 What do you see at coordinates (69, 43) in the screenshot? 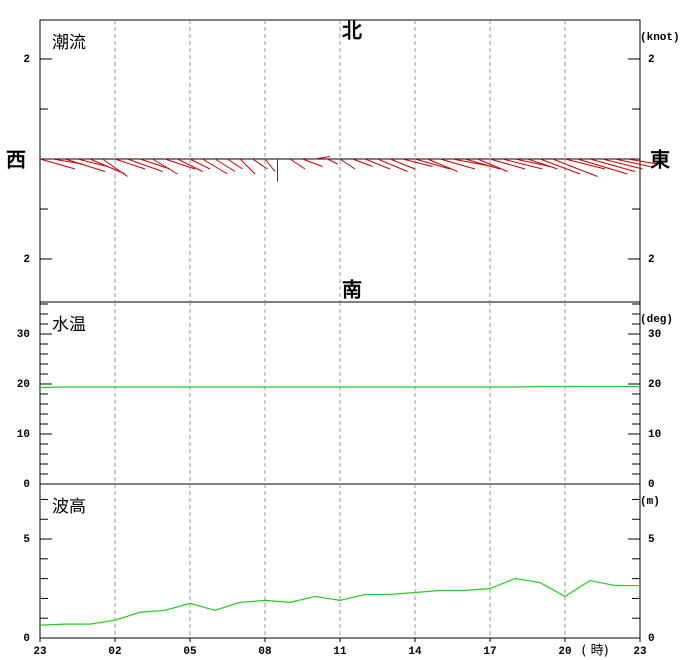
I see `panel-title: 潮流` at bounding box center [69, 43].